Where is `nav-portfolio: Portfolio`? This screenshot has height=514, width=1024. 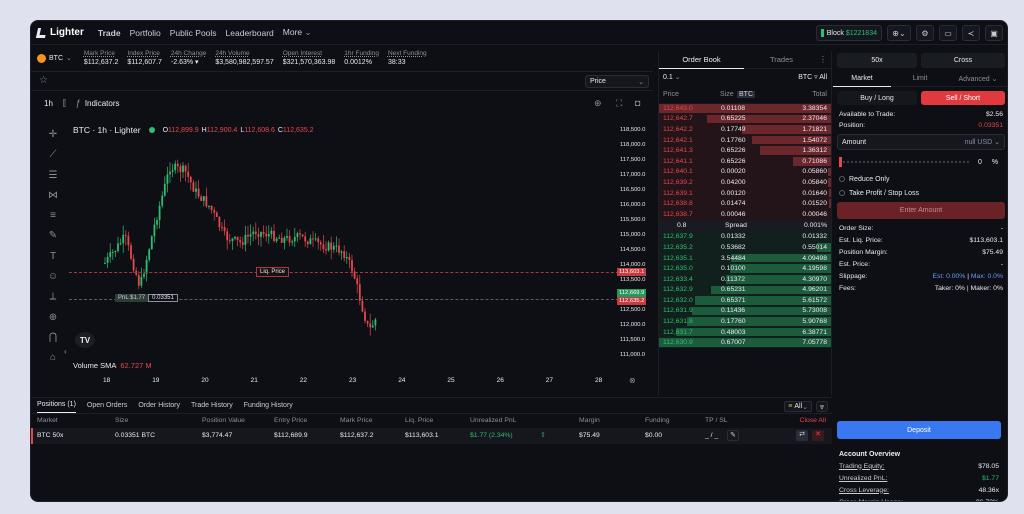 nav-portfolio: Portfolio is located at coordinates (145, 32).